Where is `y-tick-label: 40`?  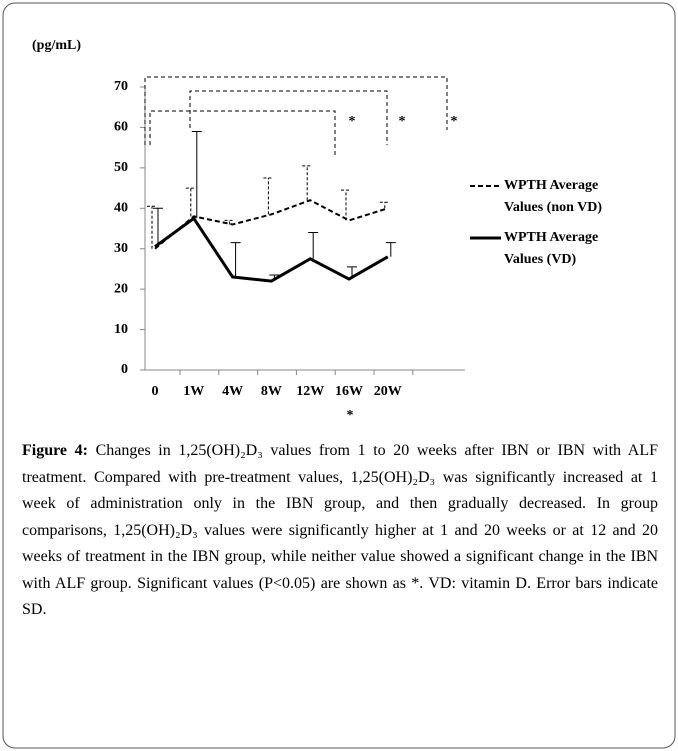 y-tick-label: 40 is located at coordinates (121, 208).